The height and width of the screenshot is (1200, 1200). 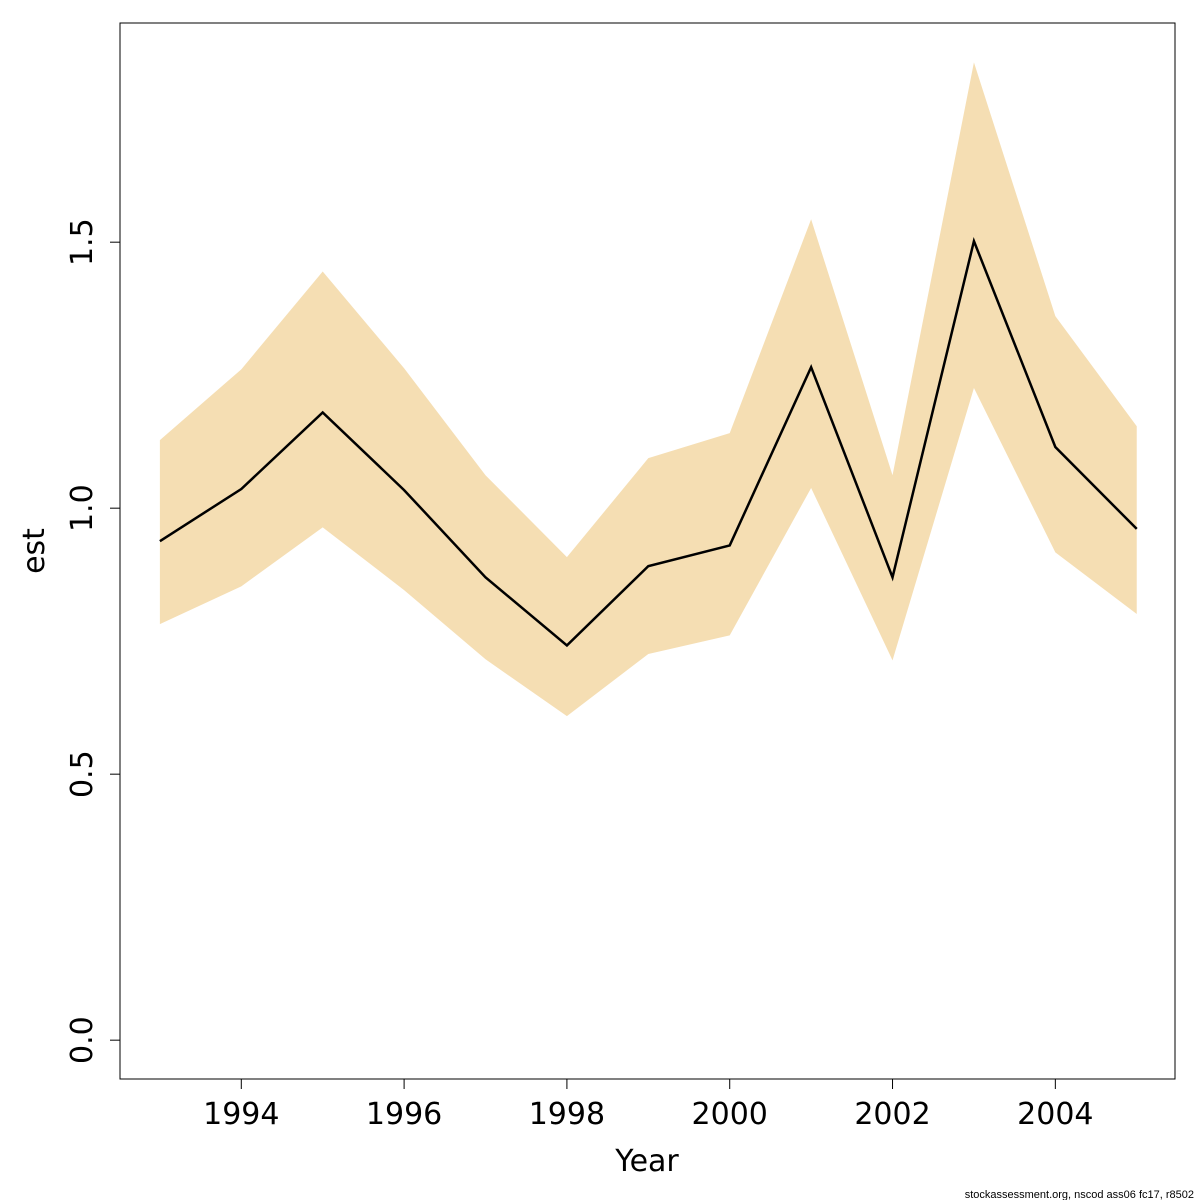 What do you see at coordinates (241, 1114) in the screenshot?
I see `x-tick-label: 1994` at bounding box center [241, 1114].